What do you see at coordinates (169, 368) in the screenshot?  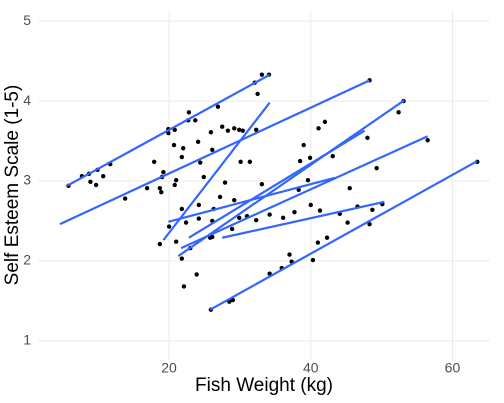 I see `x-tick-label: 20` at bounding box center [169, 368].